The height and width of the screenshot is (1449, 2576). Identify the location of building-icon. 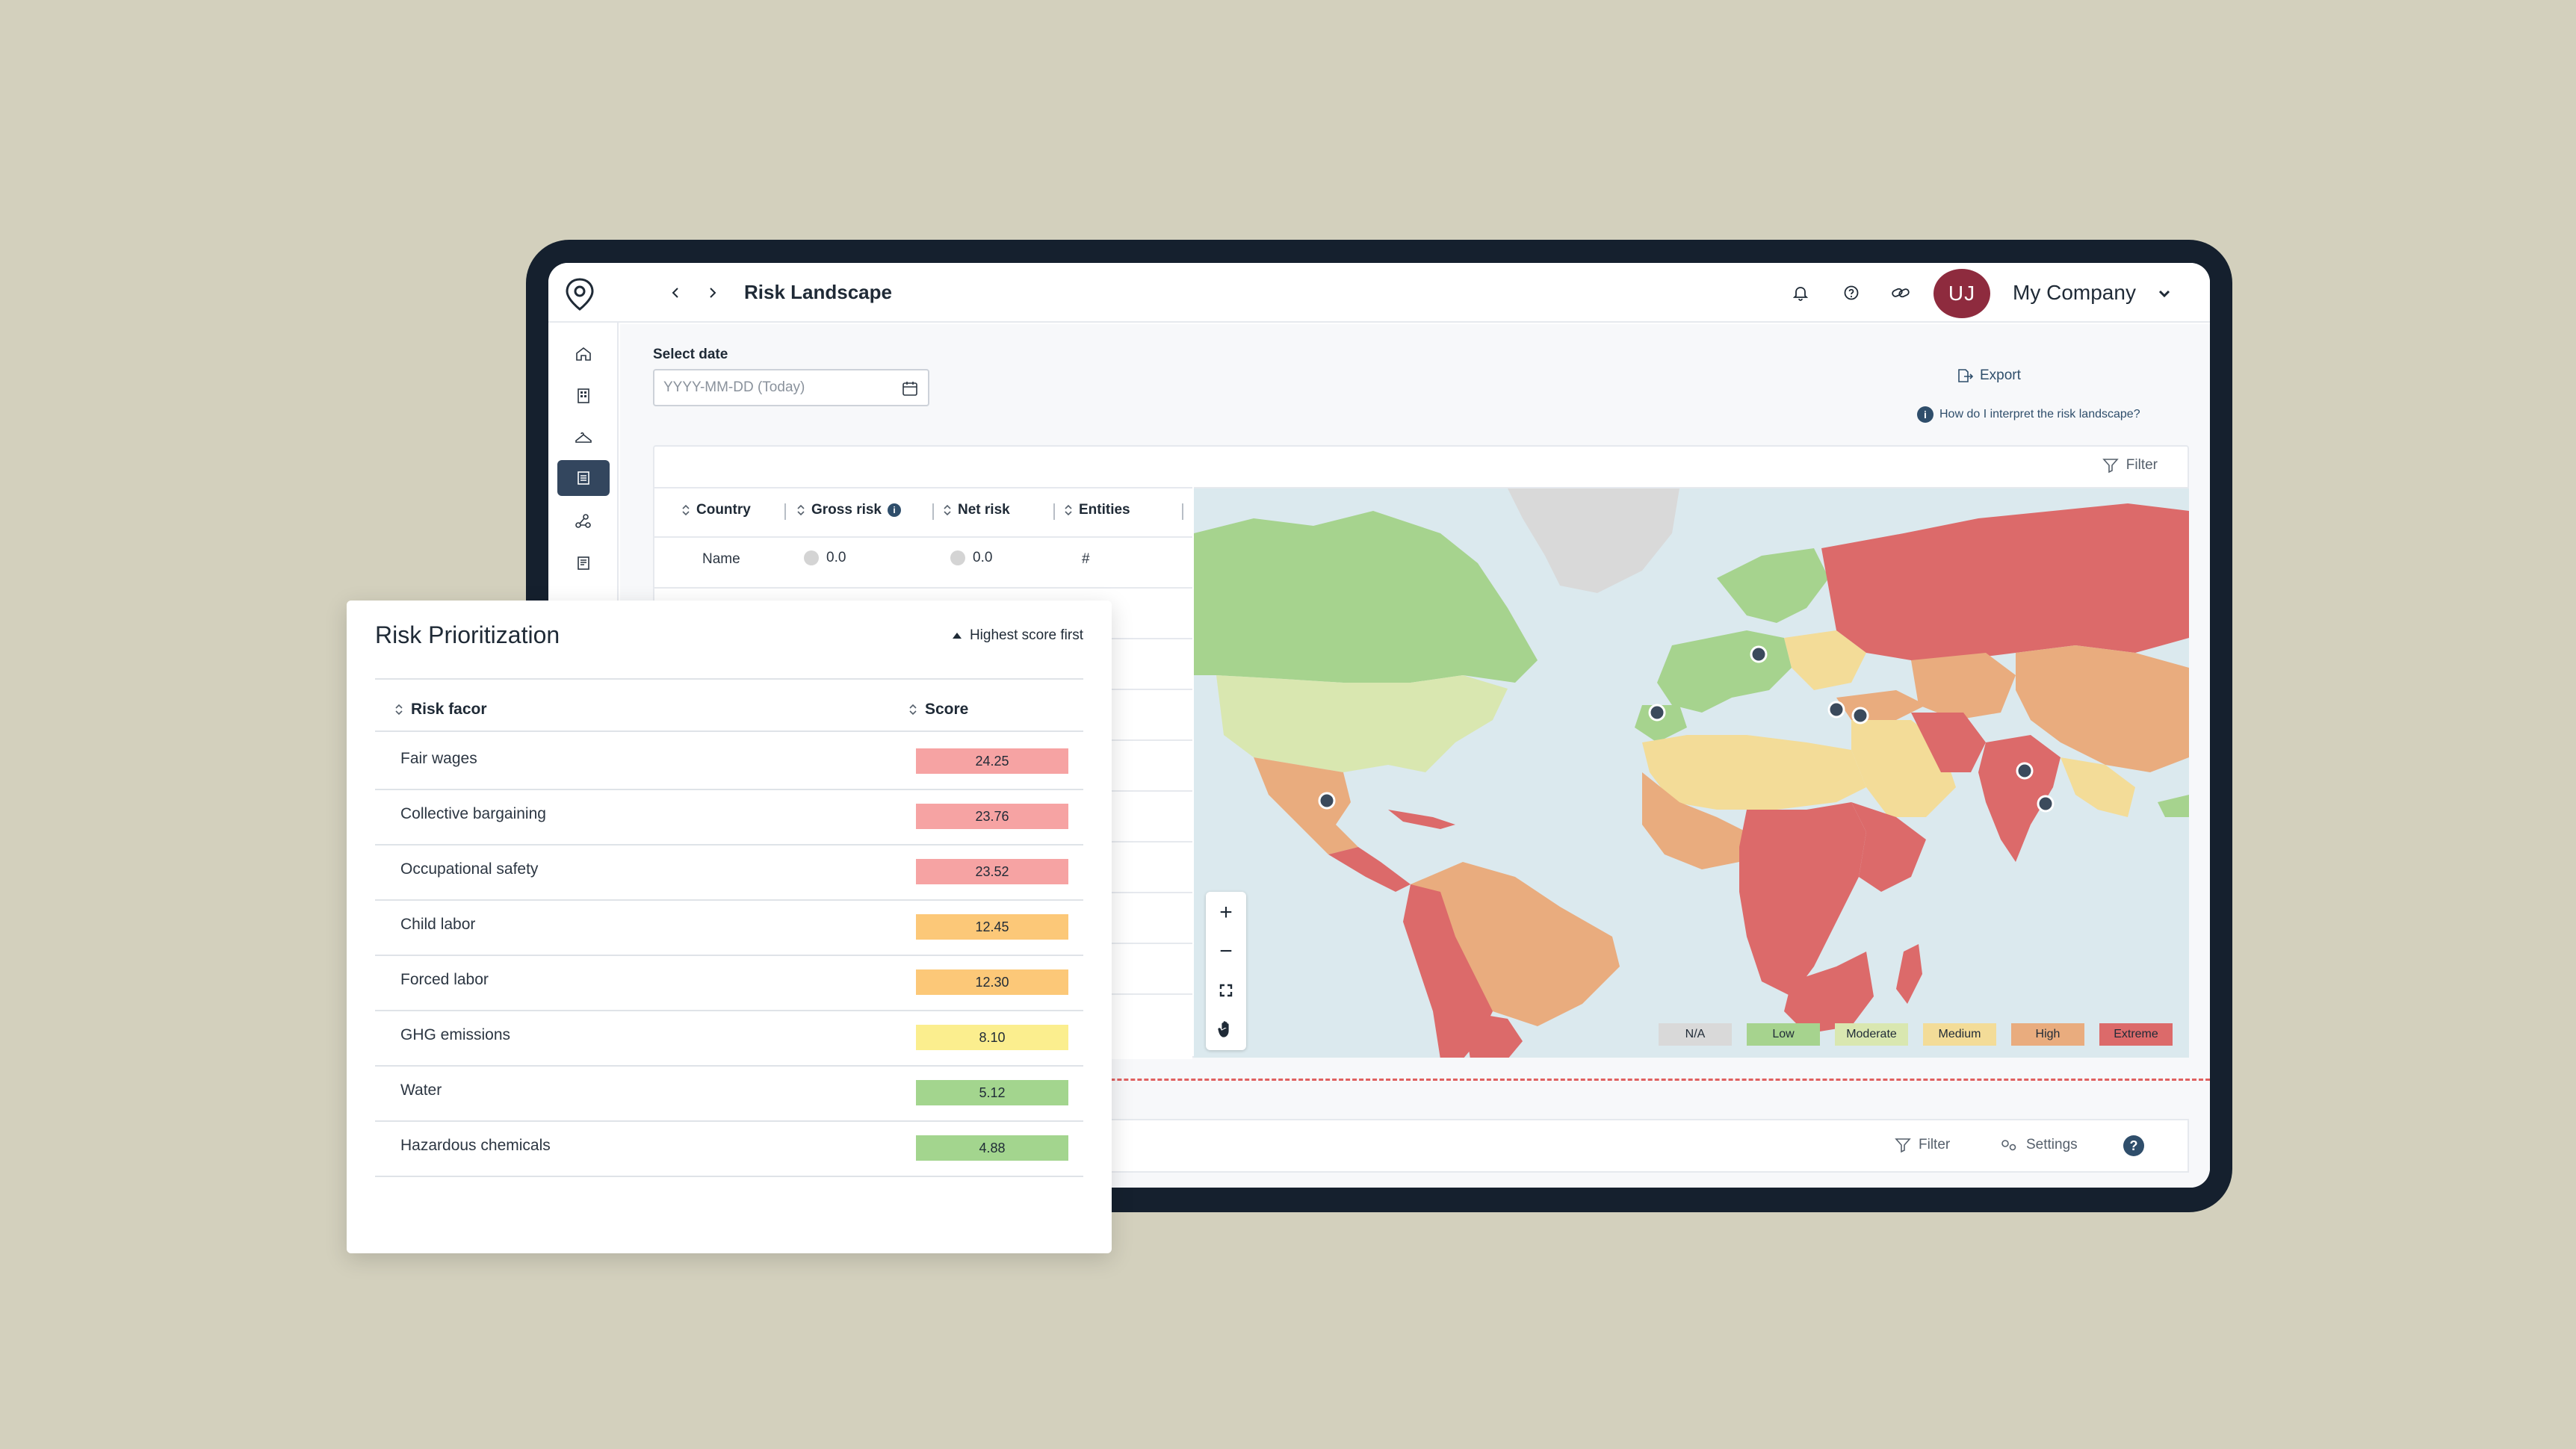
(583, 396).